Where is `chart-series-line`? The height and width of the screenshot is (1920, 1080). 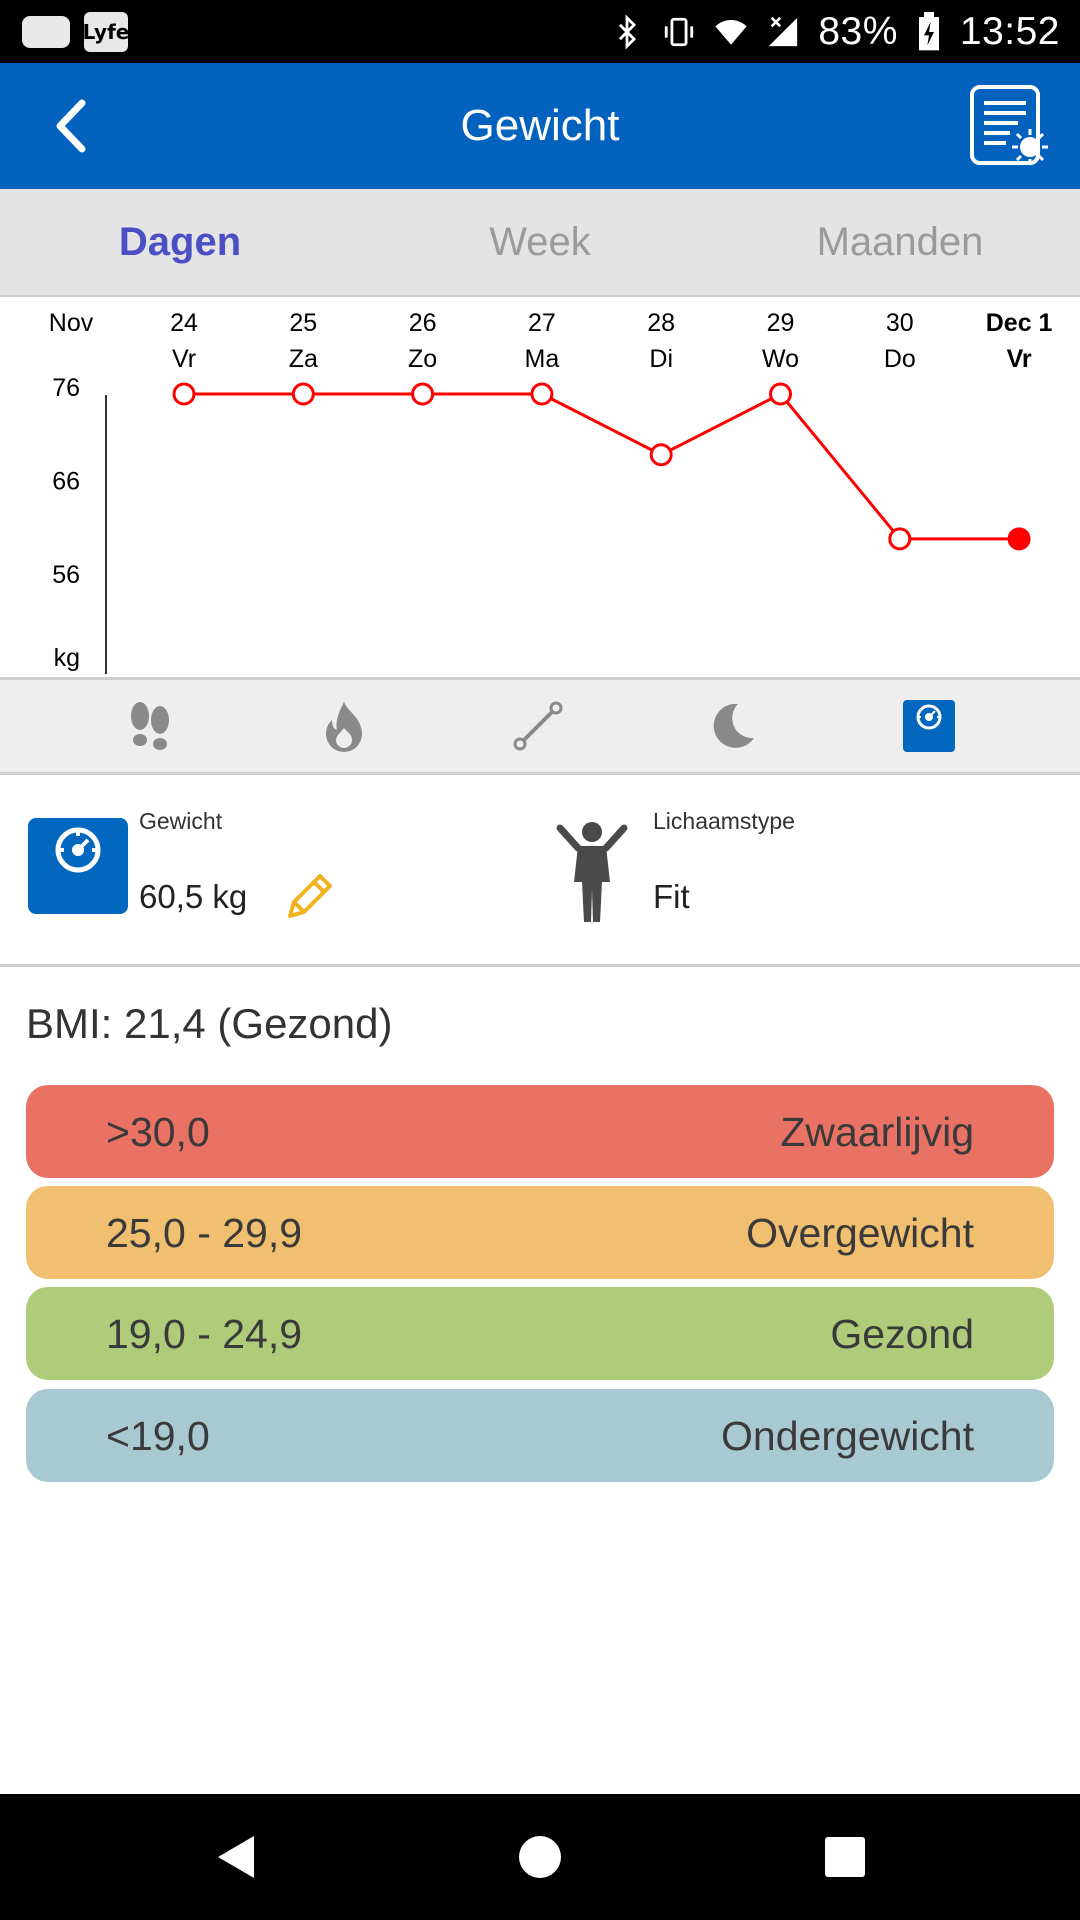
chart-series-line is located at coordinates (602, 466).